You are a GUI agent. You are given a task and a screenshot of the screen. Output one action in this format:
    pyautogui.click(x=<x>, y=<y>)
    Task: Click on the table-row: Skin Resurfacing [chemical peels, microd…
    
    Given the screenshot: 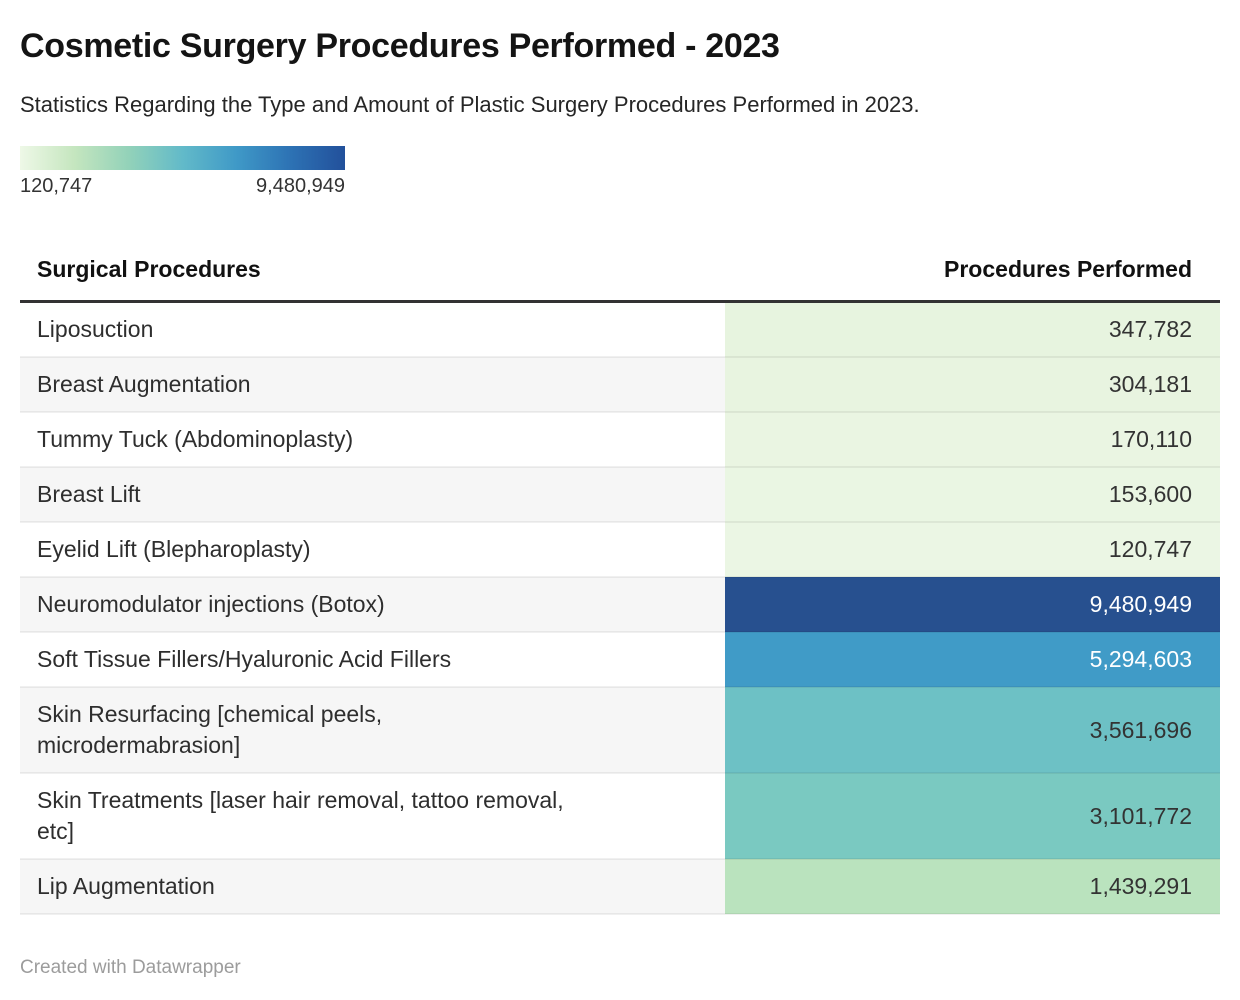 What is the action you would take?
    pyautogui.click(x=620, y=730)
    